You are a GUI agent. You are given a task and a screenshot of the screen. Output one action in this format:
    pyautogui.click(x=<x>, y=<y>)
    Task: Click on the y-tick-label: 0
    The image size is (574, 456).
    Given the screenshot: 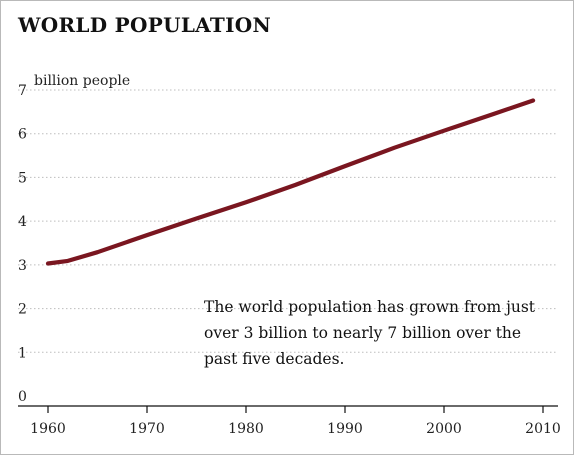 What is the action you would take?
    pyautogui.click(x=22, y=397)
    